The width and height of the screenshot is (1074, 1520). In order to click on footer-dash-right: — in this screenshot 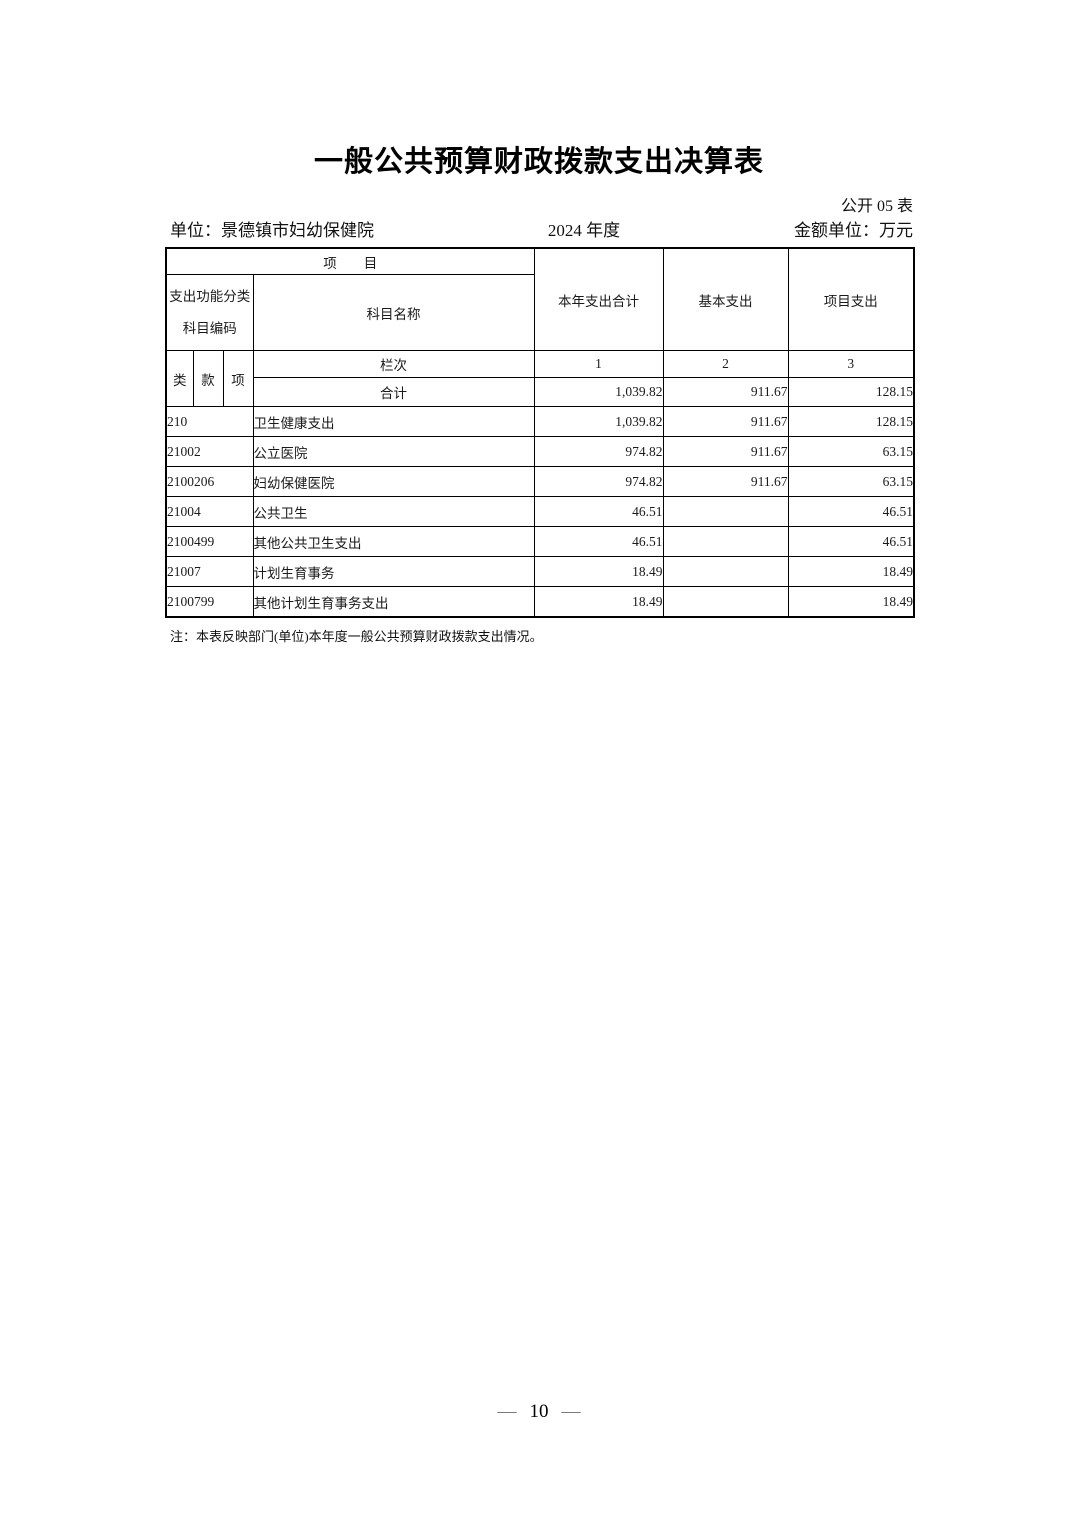, I will do `click(571, 1411)`.